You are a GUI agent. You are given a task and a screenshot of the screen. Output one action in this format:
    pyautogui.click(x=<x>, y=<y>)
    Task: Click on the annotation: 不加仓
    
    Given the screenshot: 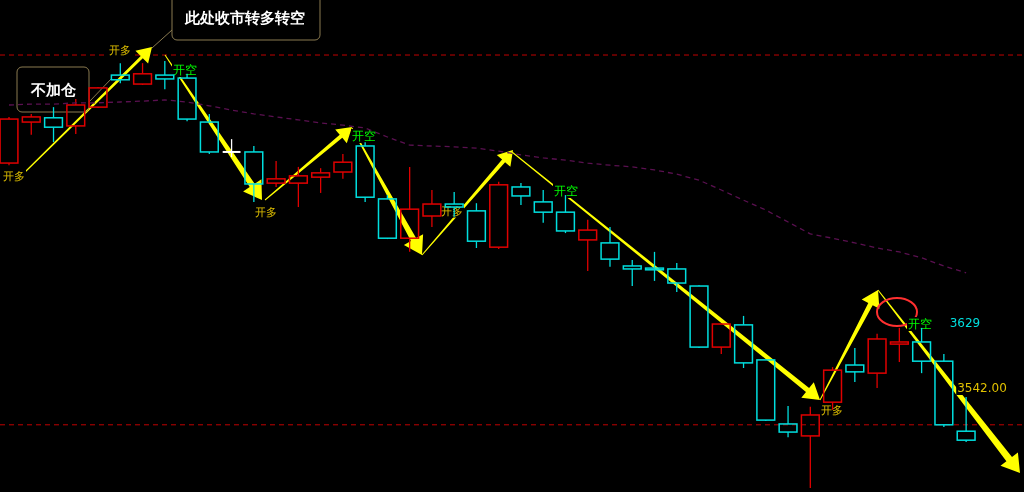 What is the action you would take?
    pyautogui.click(x=53, y=90)
    